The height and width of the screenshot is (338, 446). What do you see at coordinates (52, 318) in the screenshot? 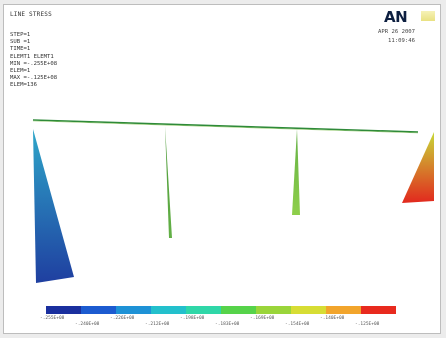
I see `legend-label-top: -.255E+08` at bounding box center [52, 318].